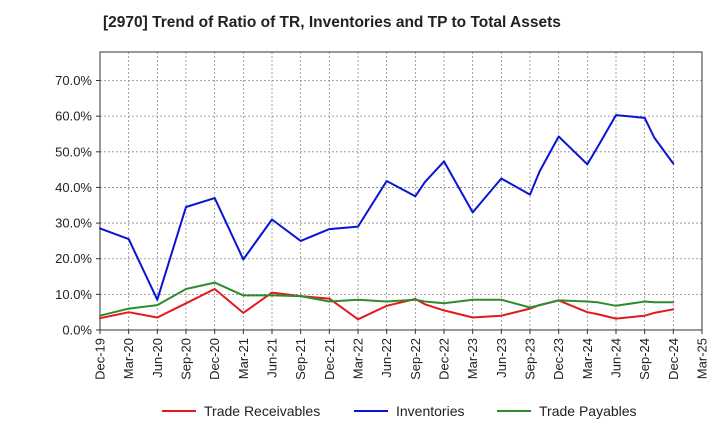  I want to click on series-line-trade-payables, so click(387, 299).